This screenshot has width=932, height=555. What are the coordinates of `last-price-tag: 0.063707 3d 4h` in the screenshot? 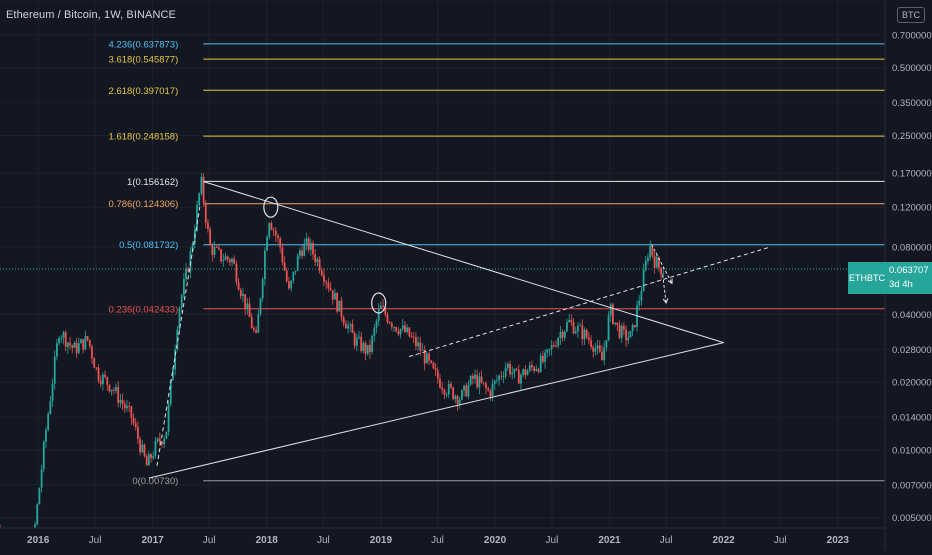 It's located at (909, 278).